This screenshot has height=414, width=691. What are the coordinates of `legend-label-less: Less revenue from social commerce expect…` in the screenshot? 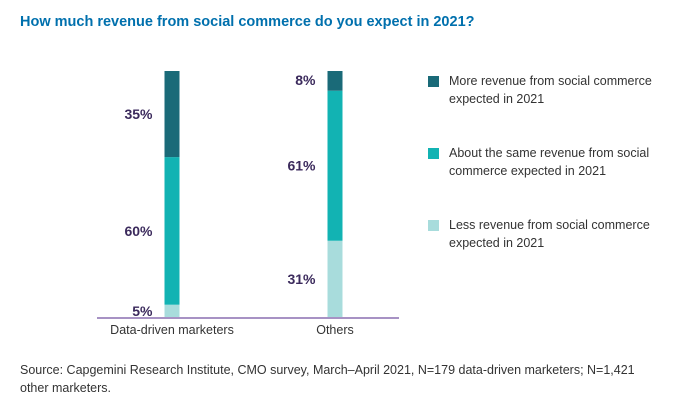 It's located at (549, 234).